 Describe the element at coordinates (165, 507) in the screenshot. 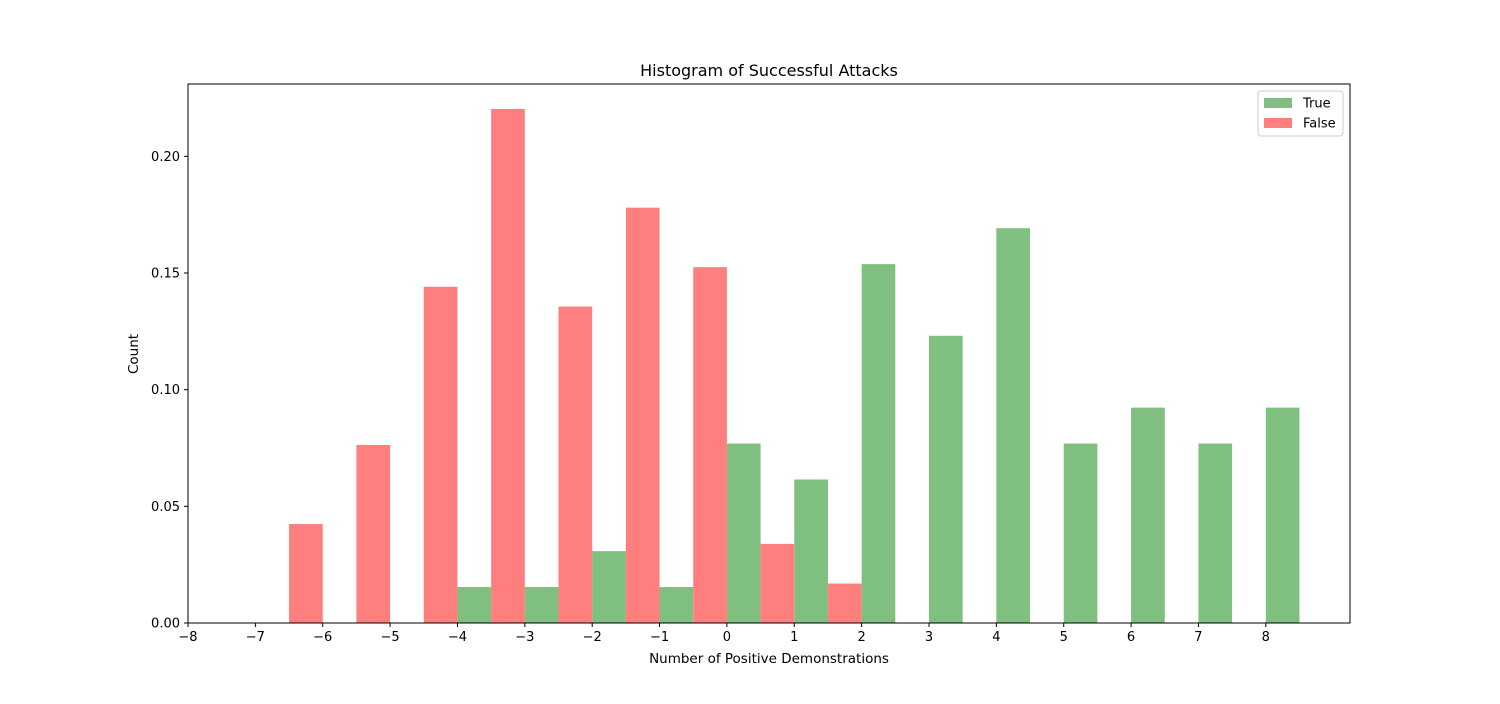

I see `y-tick-label: 0.05` at that location.